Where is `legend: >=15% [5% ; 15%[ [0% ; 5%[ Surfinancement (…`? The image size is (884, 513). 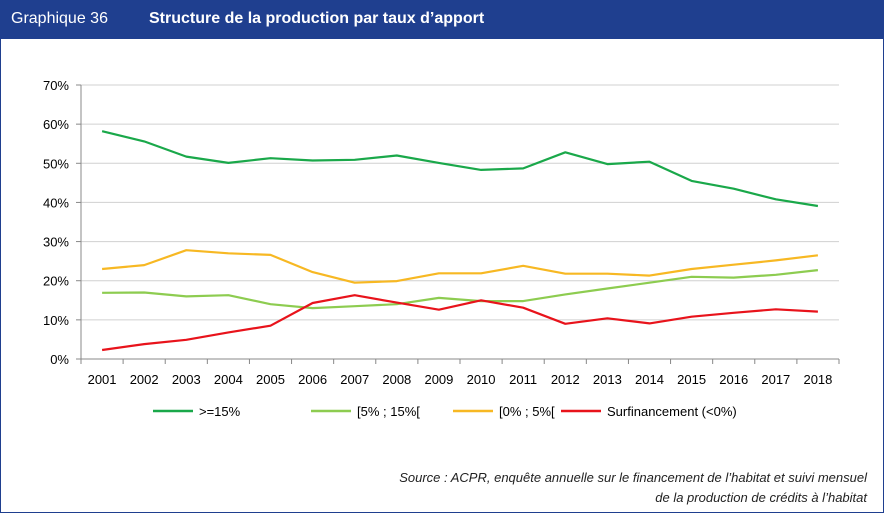 legend: >=15% [5% ; 15%[ [0% ; 5%[ Surfinancement (… is located at coordinates (445, 411).